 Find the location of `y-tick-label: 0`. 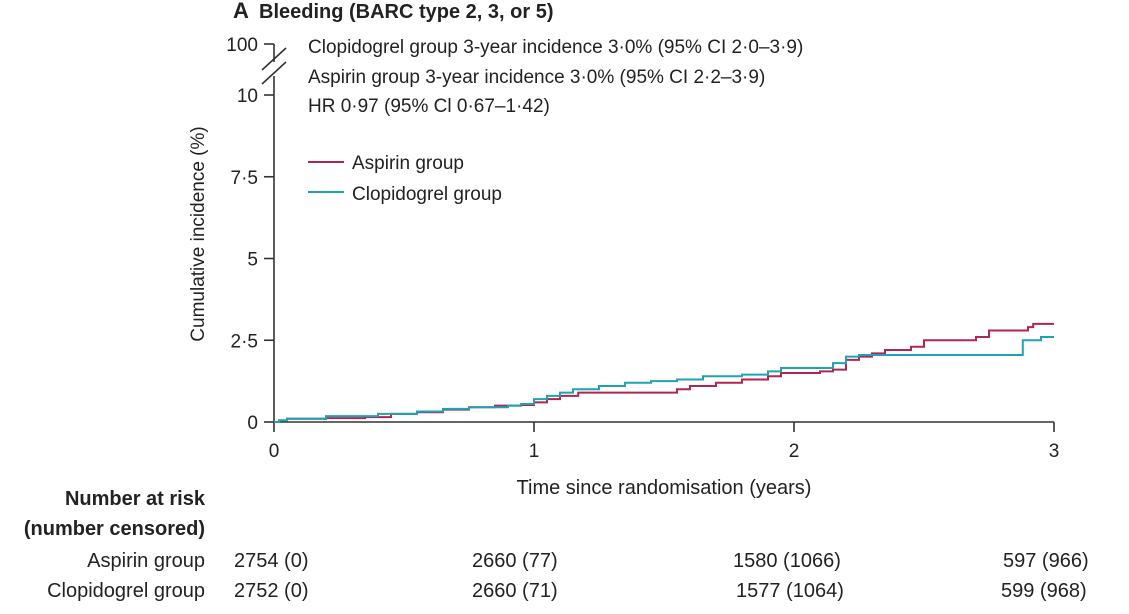

y-tick-label: 0 is located at coordinates (252, 423).